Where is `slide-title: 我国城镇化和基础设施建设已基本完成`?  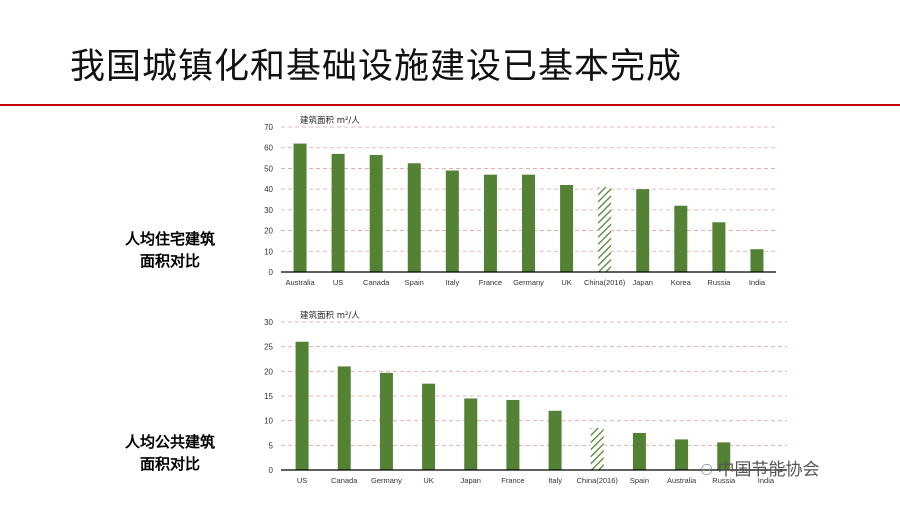
slide-title: 我国城镇化和基础设施建设已基本完成 is located at coordinates (376, 67).